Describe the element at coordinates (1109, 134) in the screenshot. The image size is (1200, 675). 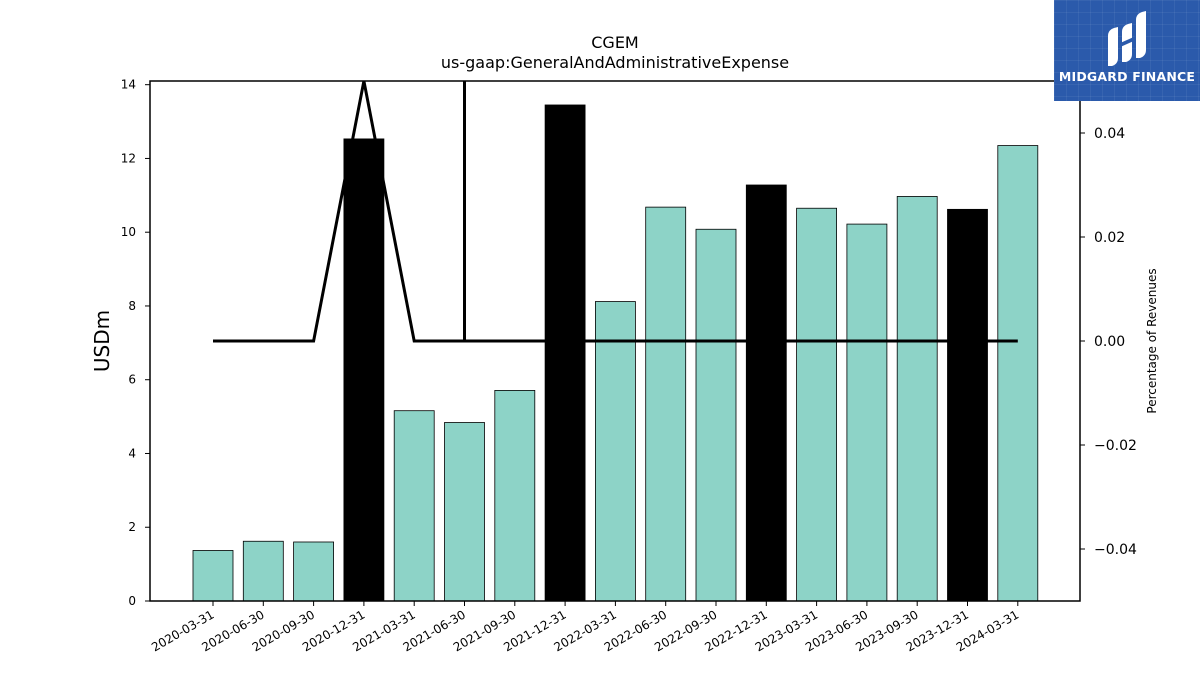
I see `y2-tick-label: 0.04` at that location.